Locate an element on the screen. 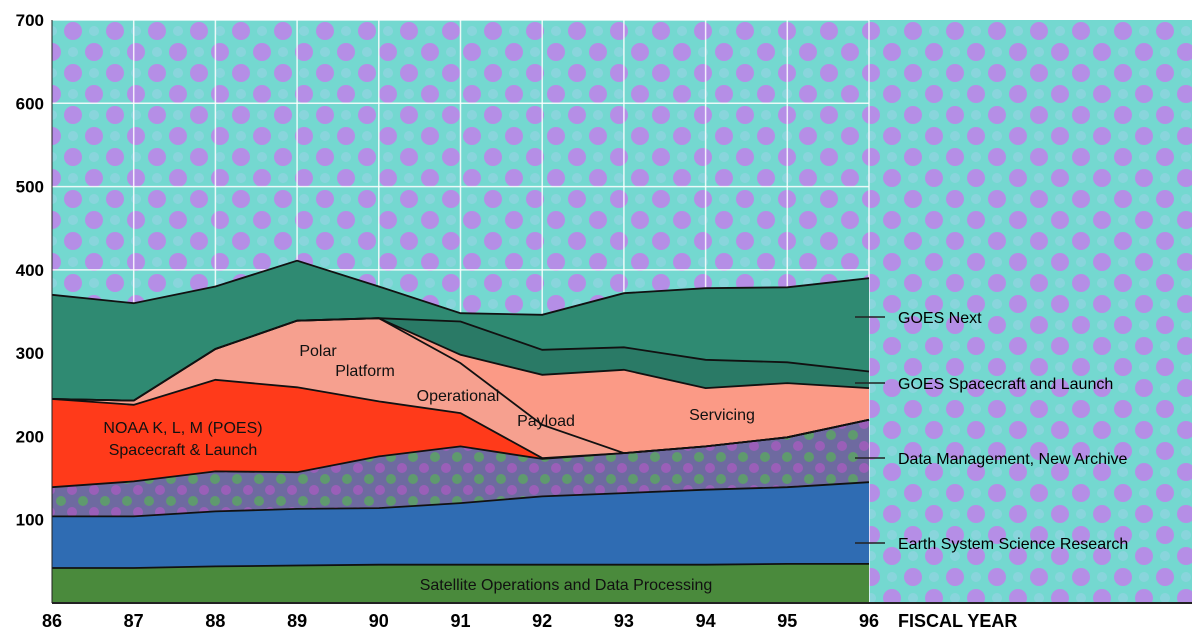  area-noaa-k-l-m-poes-spacecraft-launch is located at coordinates (460, 433).